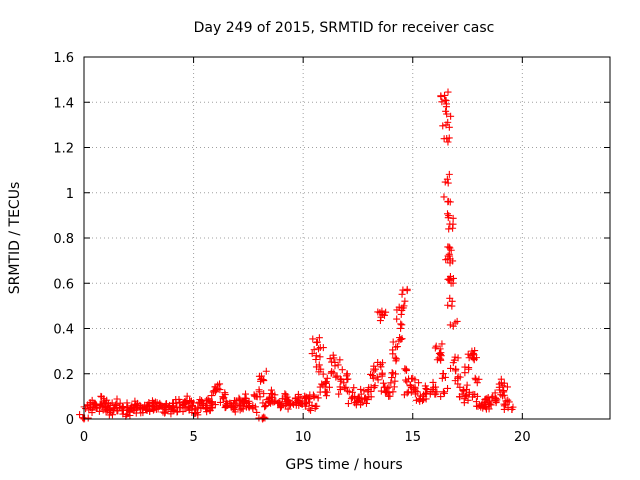 The height and width of the screenshot is (480, 640). Describe the element at coordinates (193, 437) in the screenshot. I see `x-tick-label: 5` at that location.